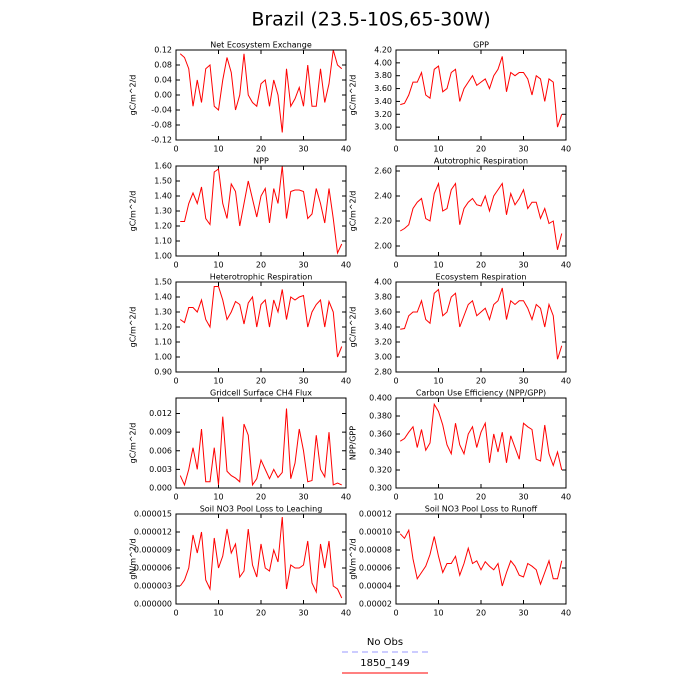  Describe the element at coordinates (481, 161) in the screenshot. I see `panel-title: Autotrophic Respiration` at that location.